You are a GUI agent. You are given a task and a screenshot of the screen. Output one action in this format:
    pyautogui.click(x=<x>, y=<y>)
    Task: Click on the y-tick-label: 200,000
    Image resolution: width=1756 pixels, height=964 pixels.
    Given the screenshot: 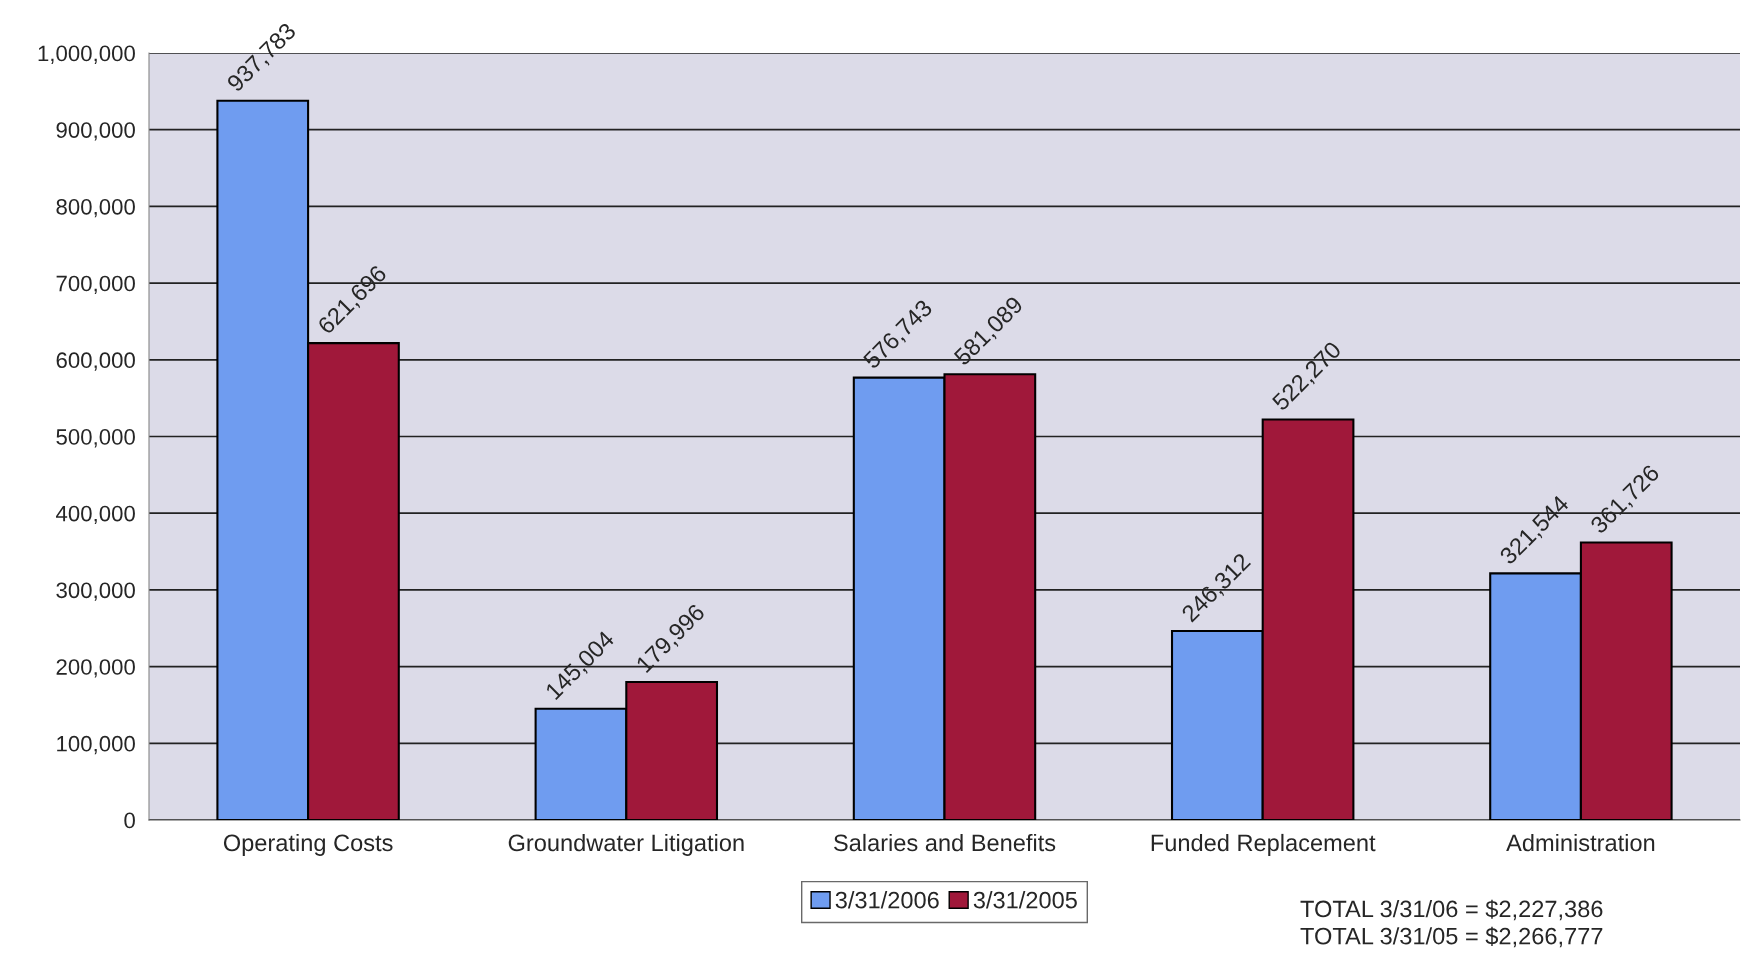 What is the action you would take?
    pyautogui.click(x=95, y=668)
    